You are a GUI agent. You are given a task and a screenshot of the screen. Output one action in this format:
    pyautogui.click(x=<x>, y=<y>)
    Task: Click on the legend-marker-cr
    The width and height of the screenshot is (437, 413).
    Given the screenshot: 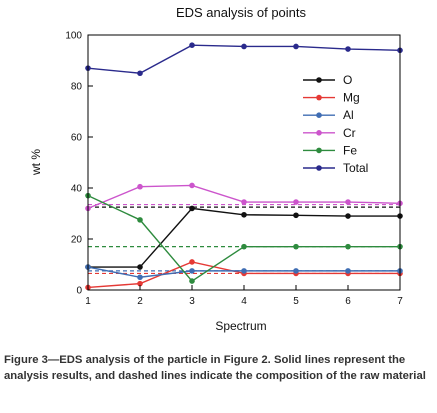 What is the action you would take?
    pyautogui.click(x=319, y=133)
    